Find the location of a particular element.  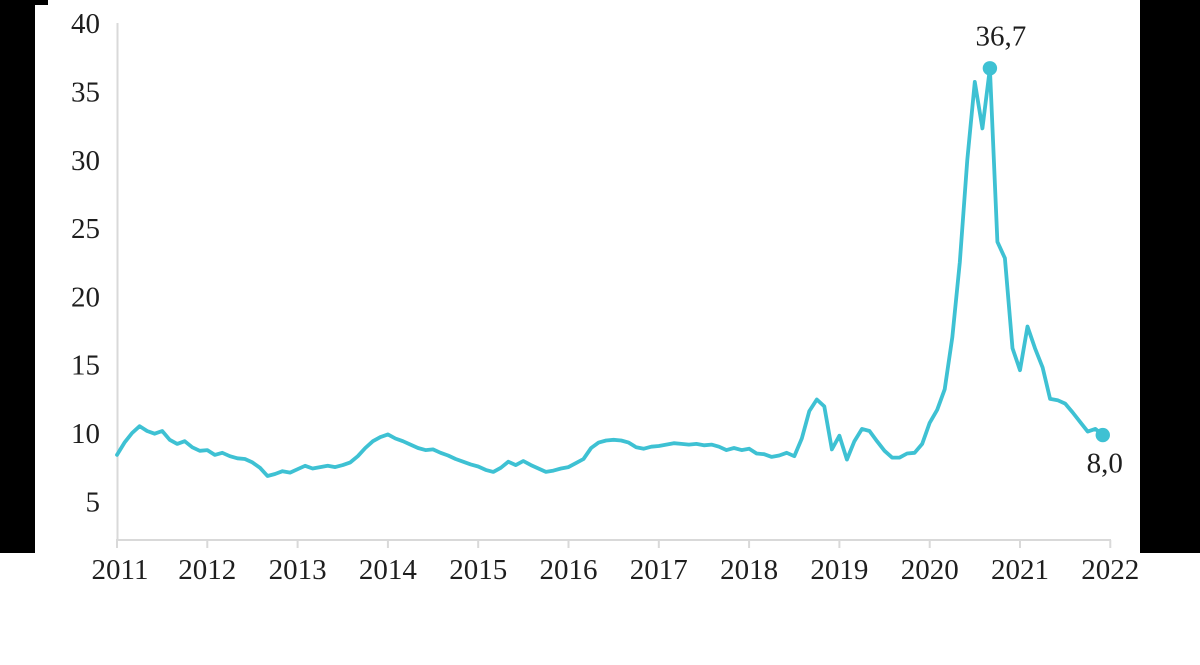

x-tick-label: 2020 is located at coordinates (930, 570).